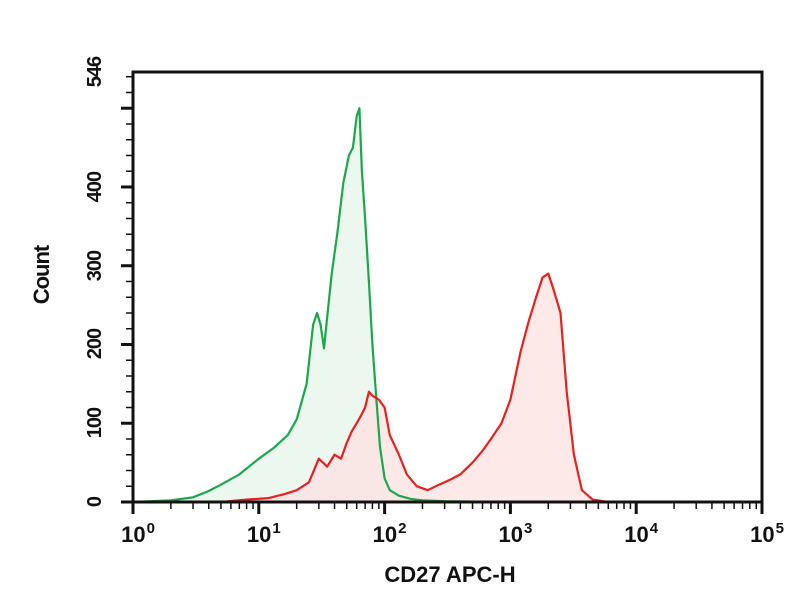  Describe the element at coordinates (95, 423) in the screenshot. I see `y-tick-label: 100` at that location.